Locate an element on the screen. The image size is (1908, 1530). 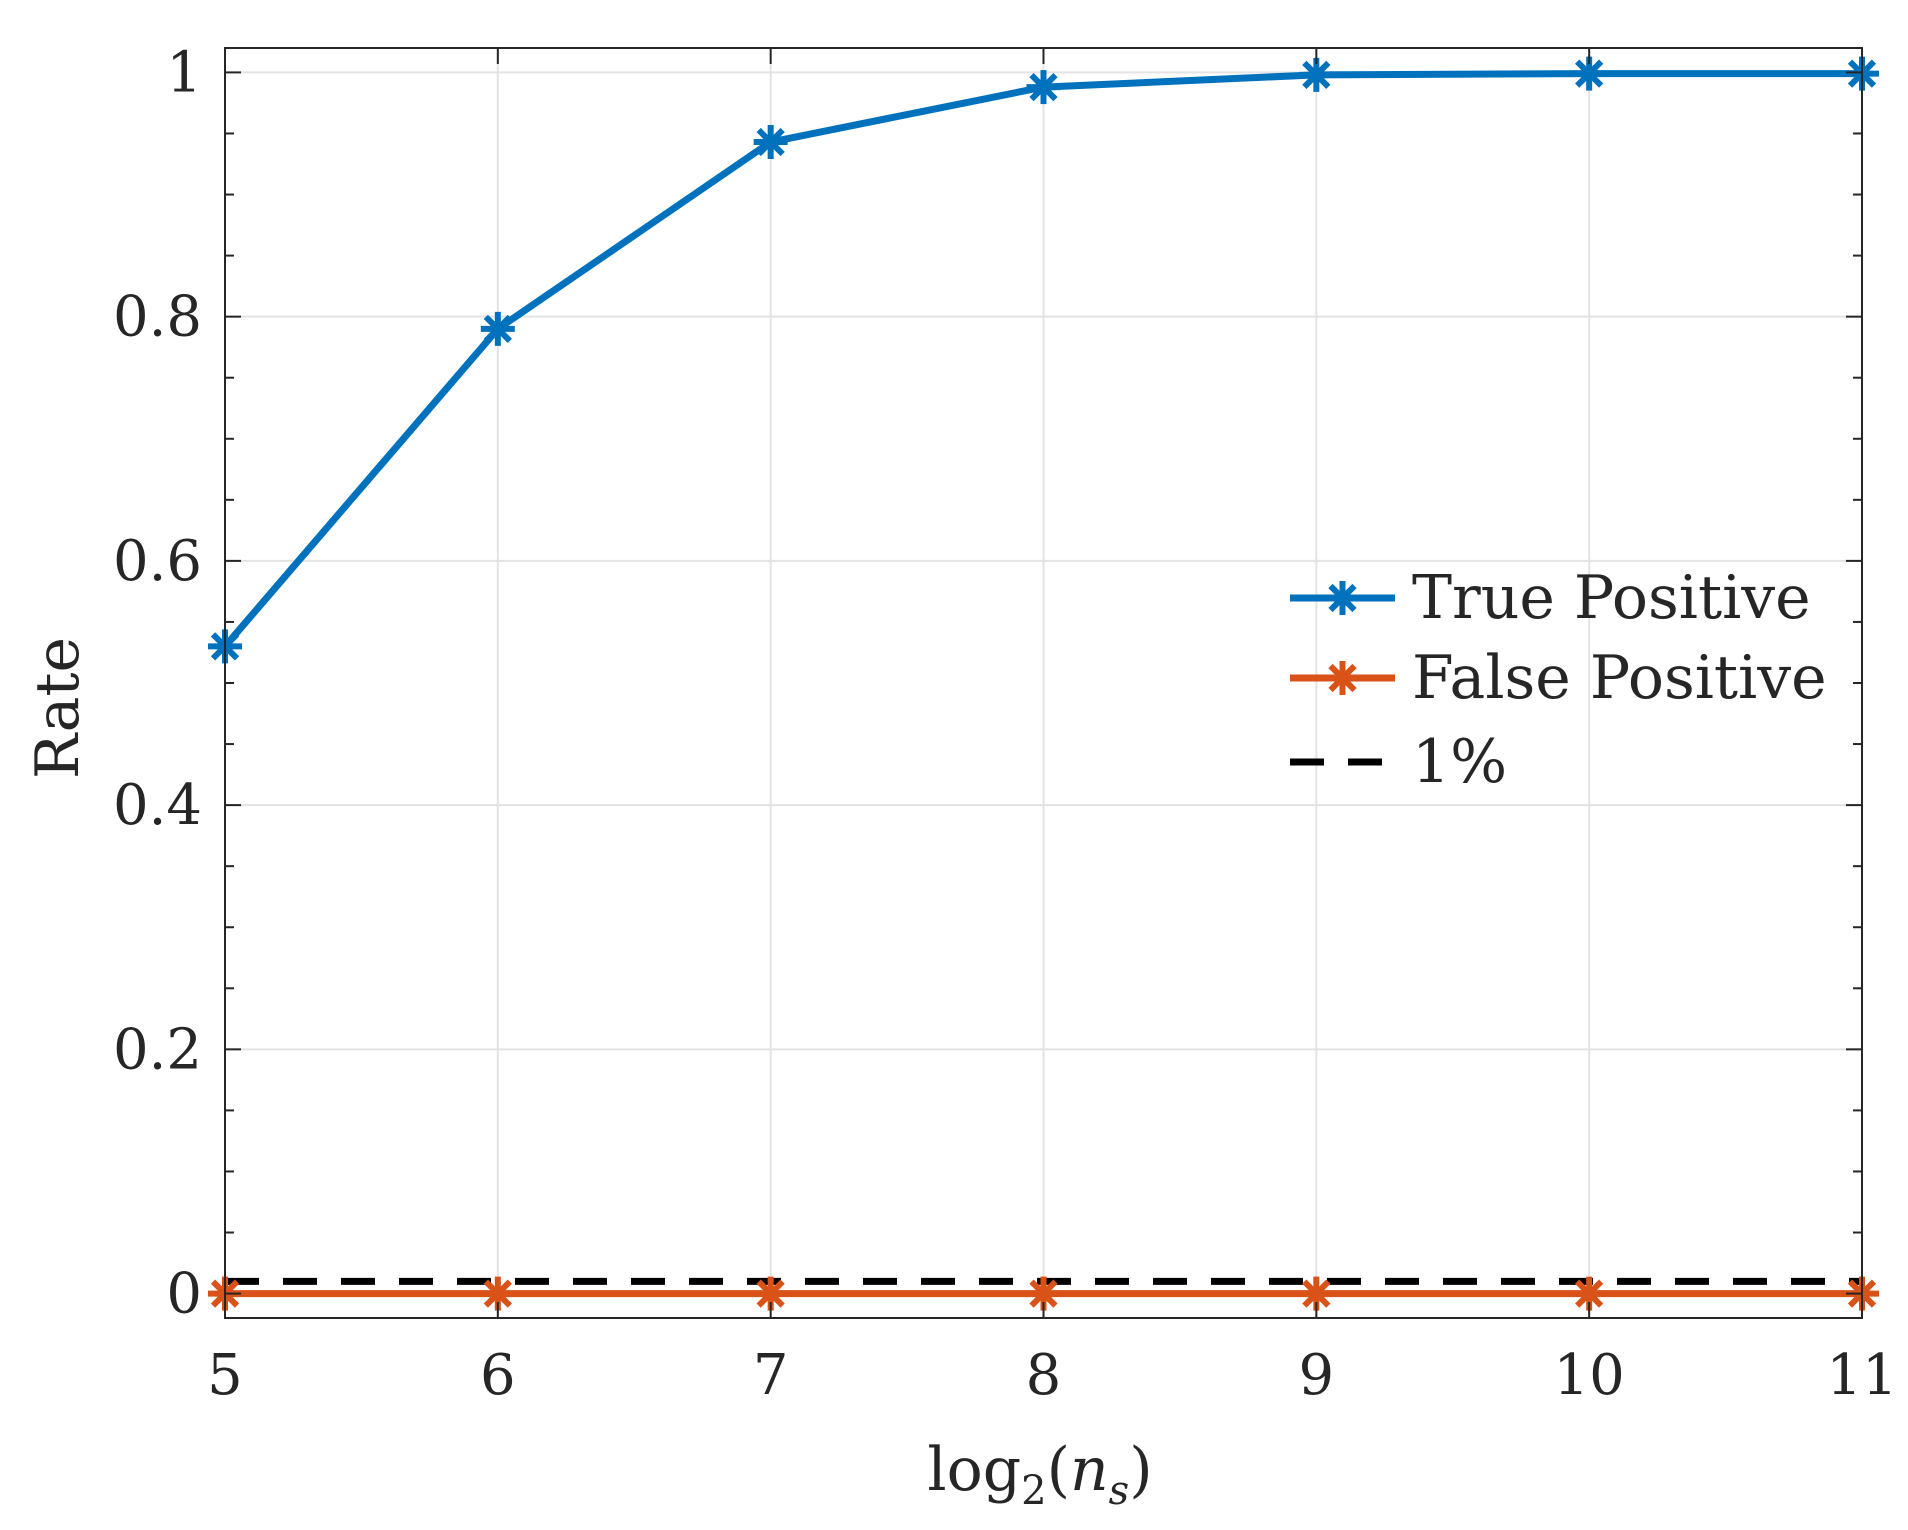
y-tick-label: 1 is located at coordinates (184, 72).